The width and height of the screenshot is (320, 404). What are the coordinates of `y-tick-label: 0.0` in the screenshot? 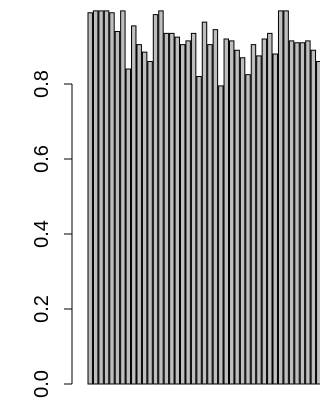 It's located at (42, 384).